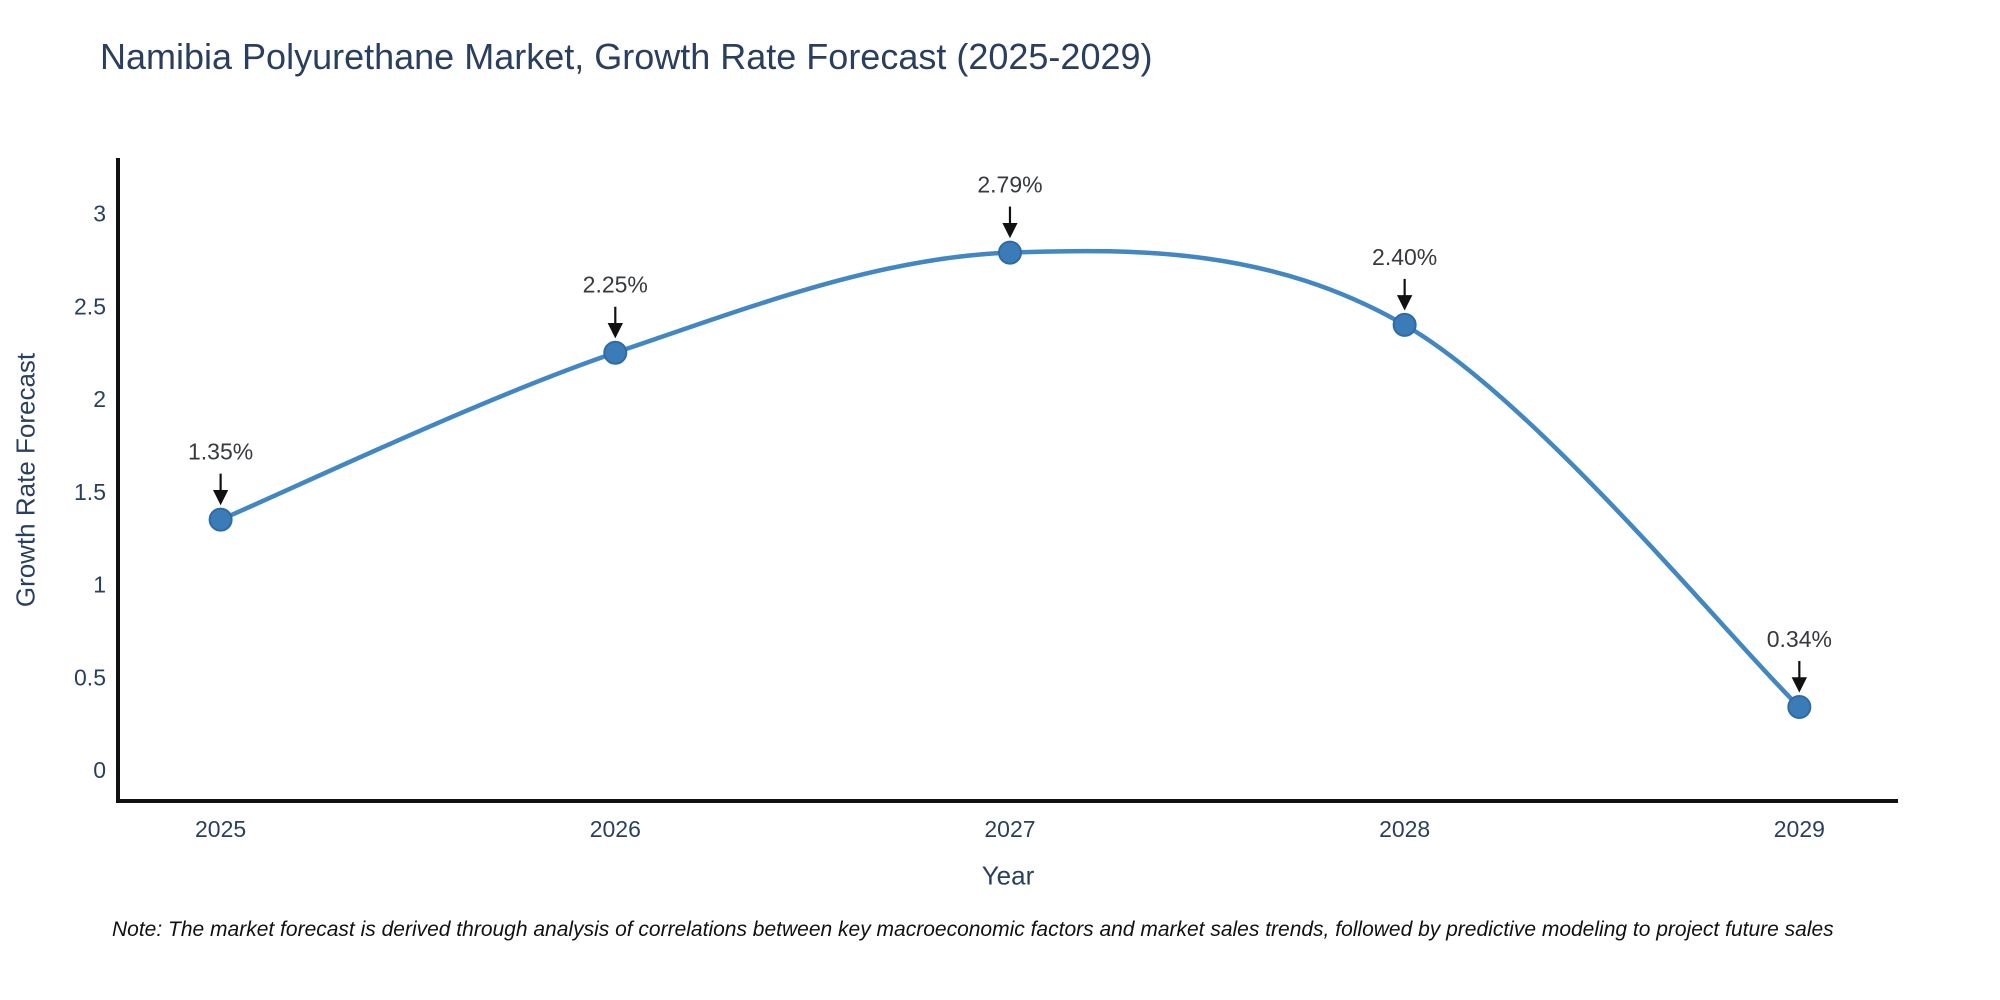  What do you see at coordinates (220, 519) in the screenshot?
I see `data-point-marker-2025` at bounding box center [220, 519].